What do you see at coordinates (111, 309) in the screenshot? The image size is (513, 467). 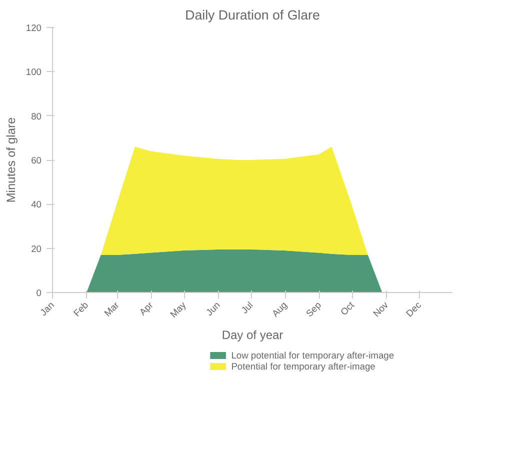 I see `x-tick-label: Mar` at bounding box center [111, 309].